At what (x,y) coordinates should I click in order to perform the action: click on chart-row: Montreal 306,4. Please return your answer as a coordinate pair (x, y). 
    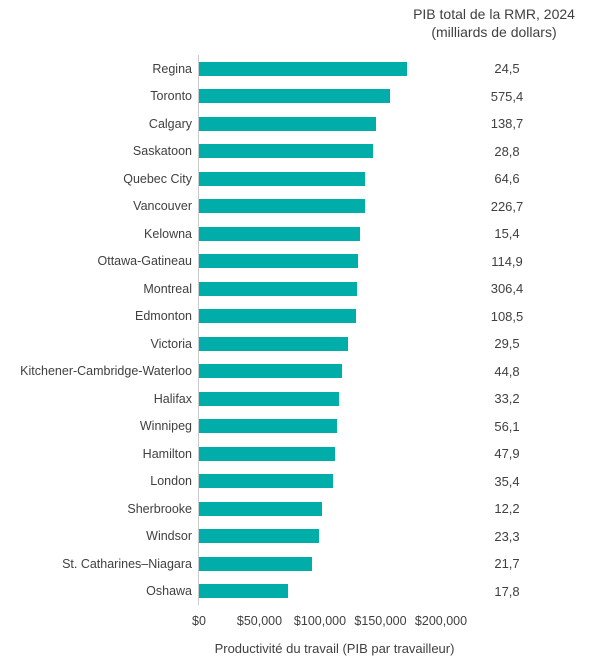
    Looking at the image, I should click on (302, 289).